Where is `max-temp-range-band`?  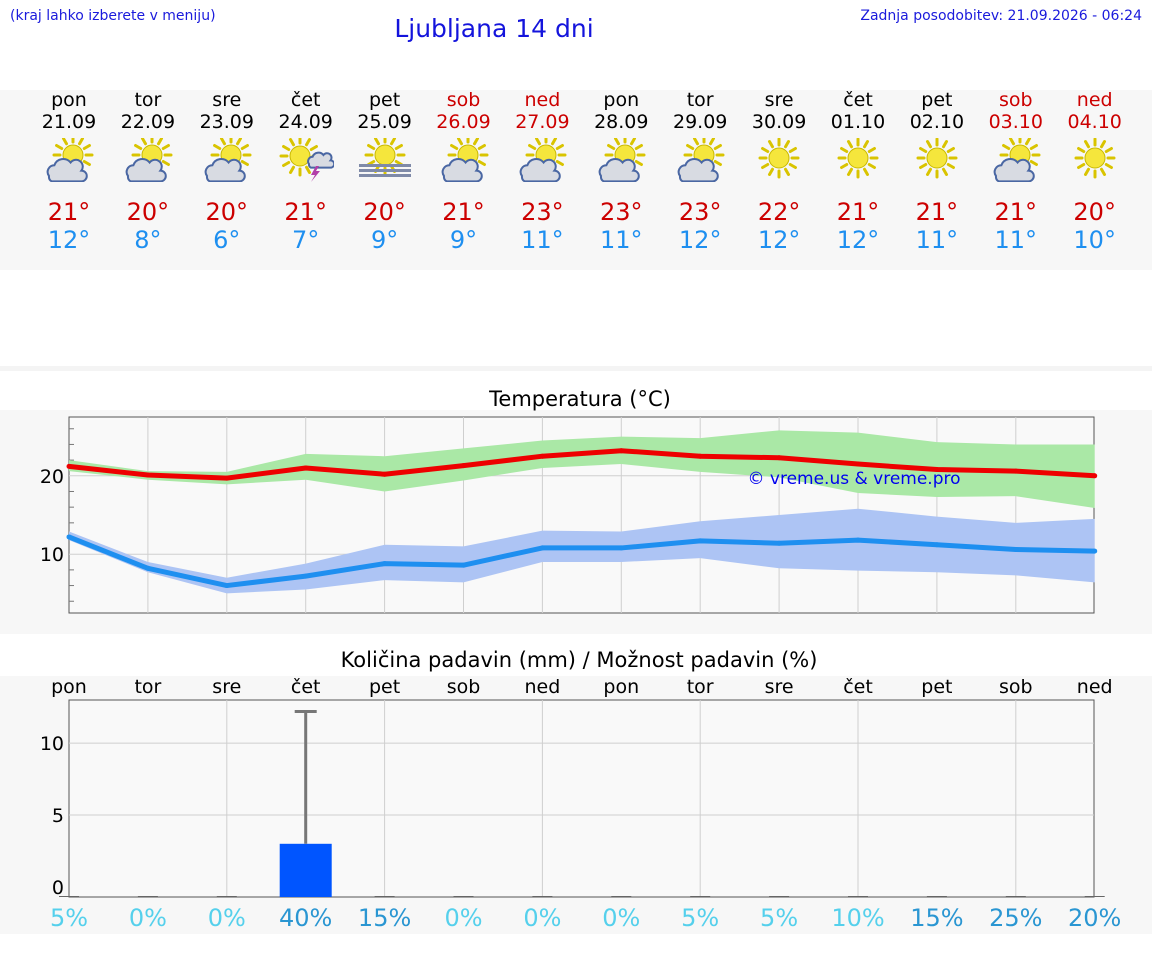
max-temp-range-band is located at coordinates (582, 469).